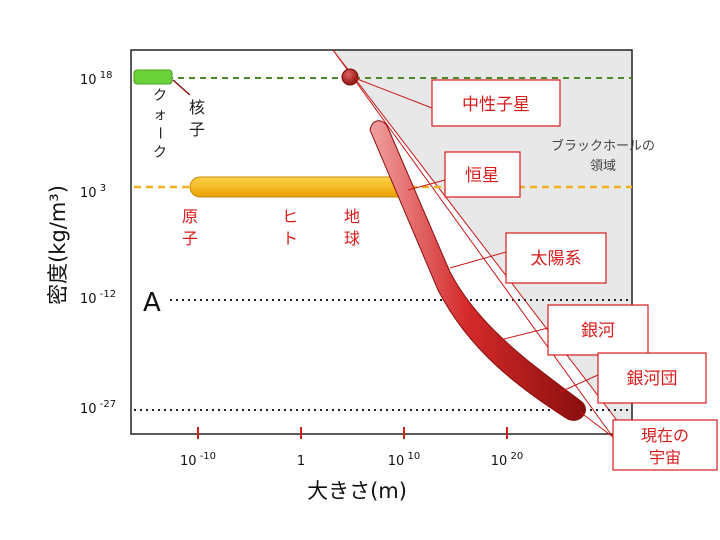 The height and width of the screenshot is (540, 720). I want to click on label-human: ヒト, so click(290, 227).